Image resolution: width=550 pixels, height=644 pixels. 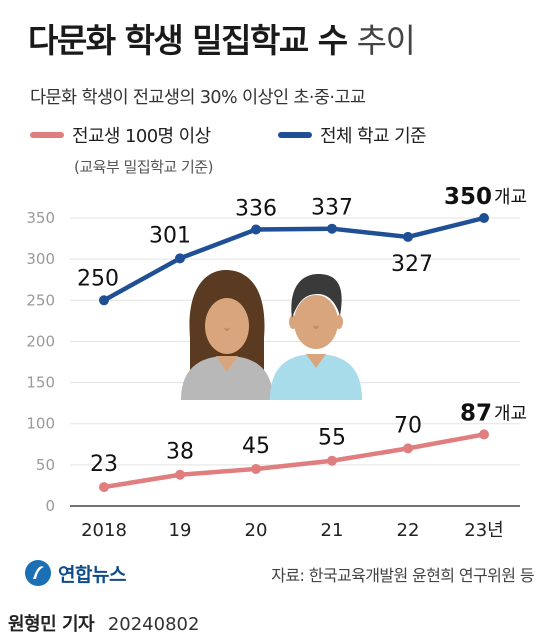 What do you see at coordinates (103, 623) in the screenshot?
I see `byline: 원형민 기자 20240802` at bounding box center [103, 623].